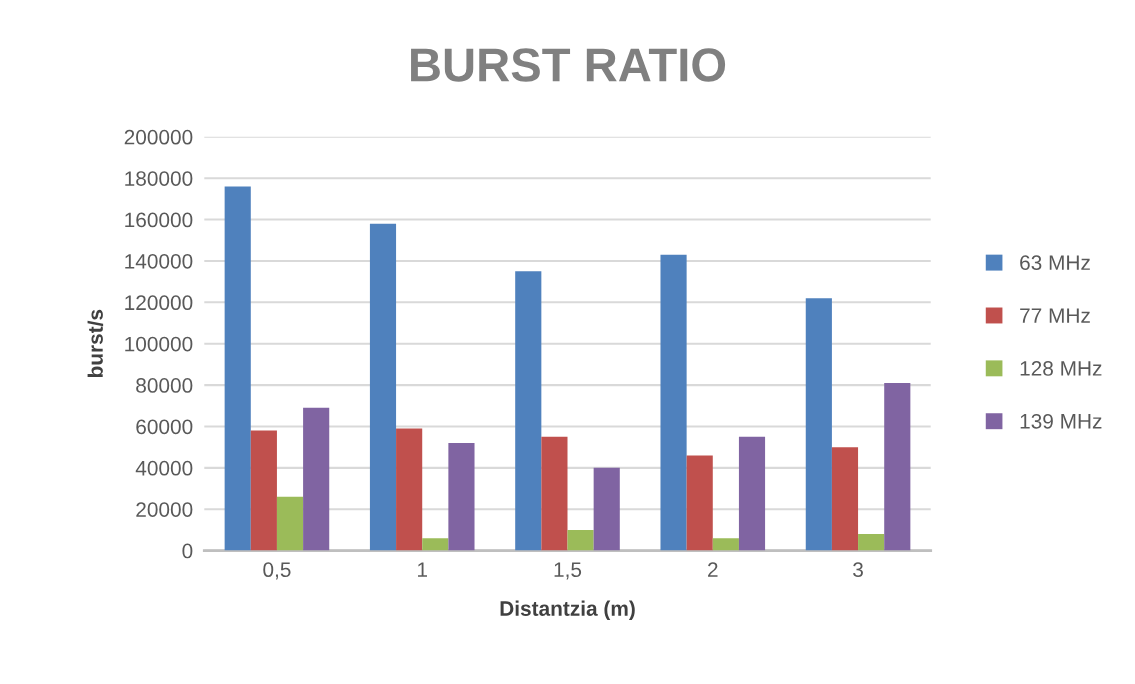 The height and width of the screenshot is (684, 1135). What do you see at coordinates (422, 569) in the screenshot?
I see `x-tick-label: 1` at bounding box center [422, 569].